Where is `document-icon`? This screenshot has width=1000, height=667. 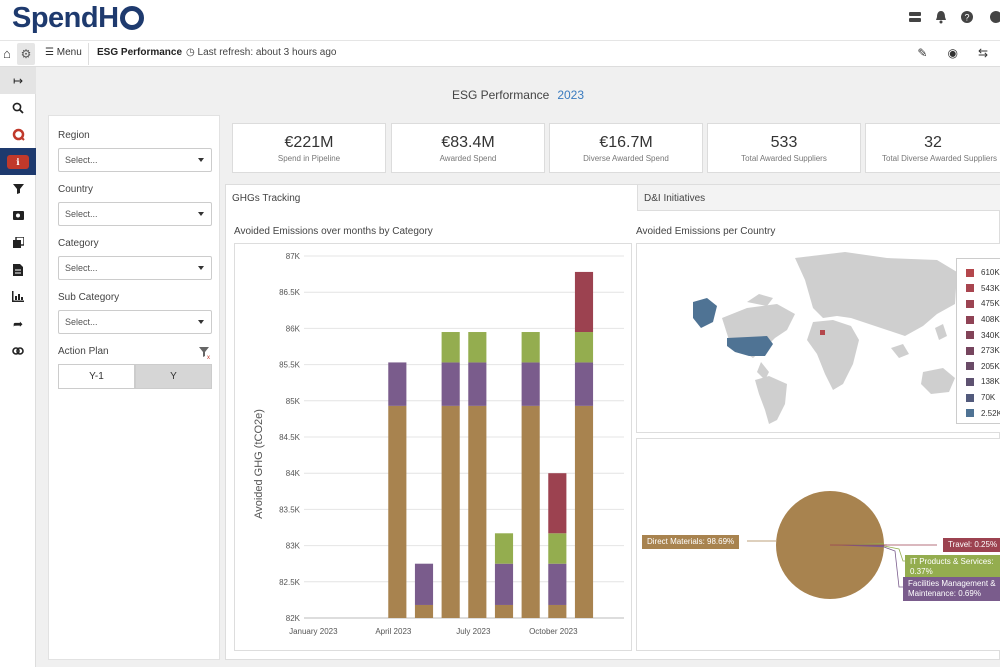 document-icon is located at coordinates (18, 269).